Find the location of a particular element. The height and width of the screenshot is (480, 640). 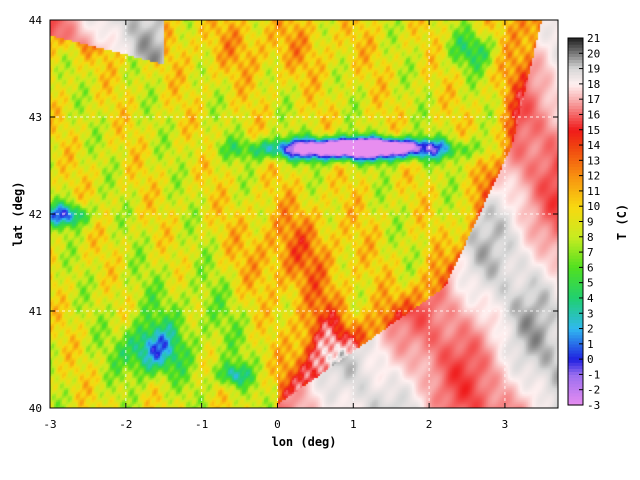

colorbar-tick-label: 5 is located at coordinates (590, 283).